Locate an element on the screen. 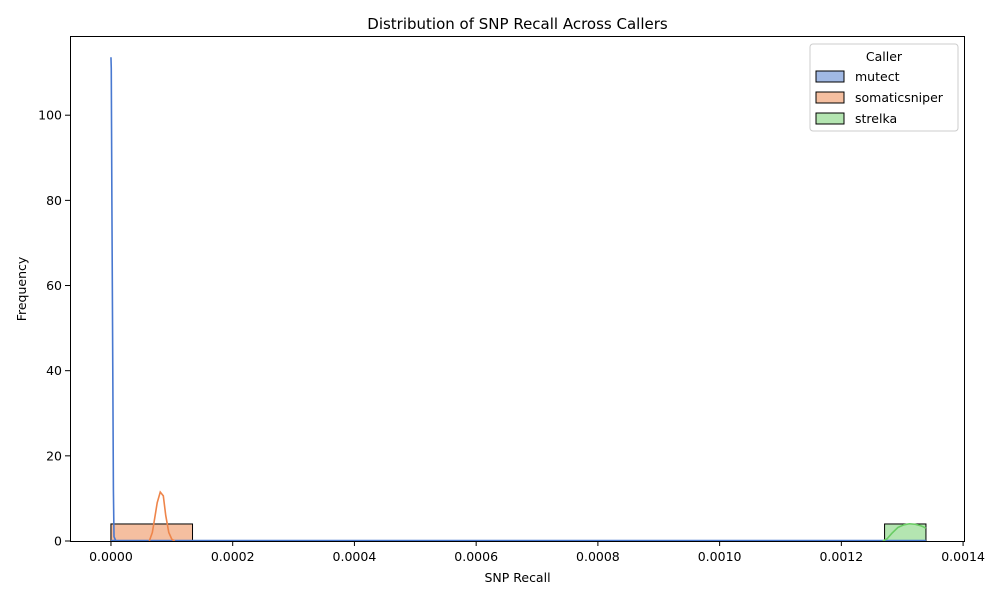 The width and height of the screenshot is (1000, 600). legend: Caller mutect somaticsniper strelka is located at coordinates (884, 87).